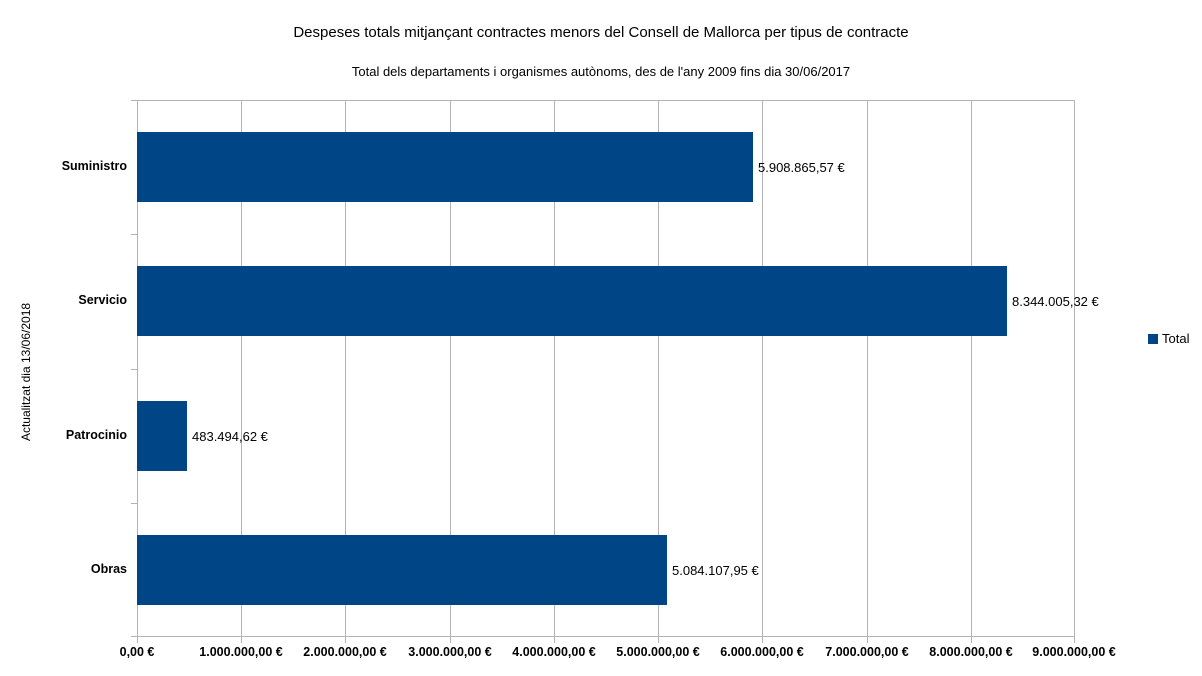 The image size is (1202, 676). I want to click on bar-value-label: 5.084.107,95 €, so click(715, 570).